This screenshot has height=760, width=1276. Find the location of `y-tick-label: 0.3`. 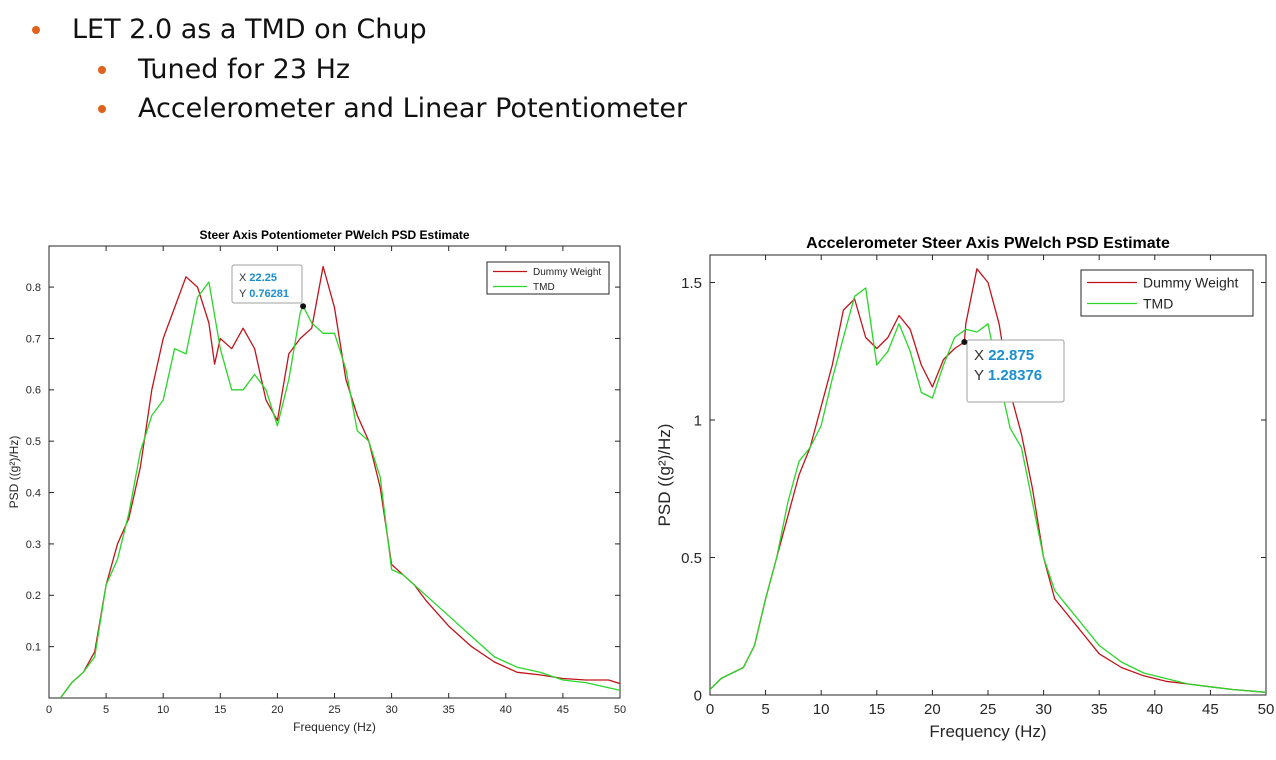

y-tick-label: 0.3 is located at coordinates (33, 545).